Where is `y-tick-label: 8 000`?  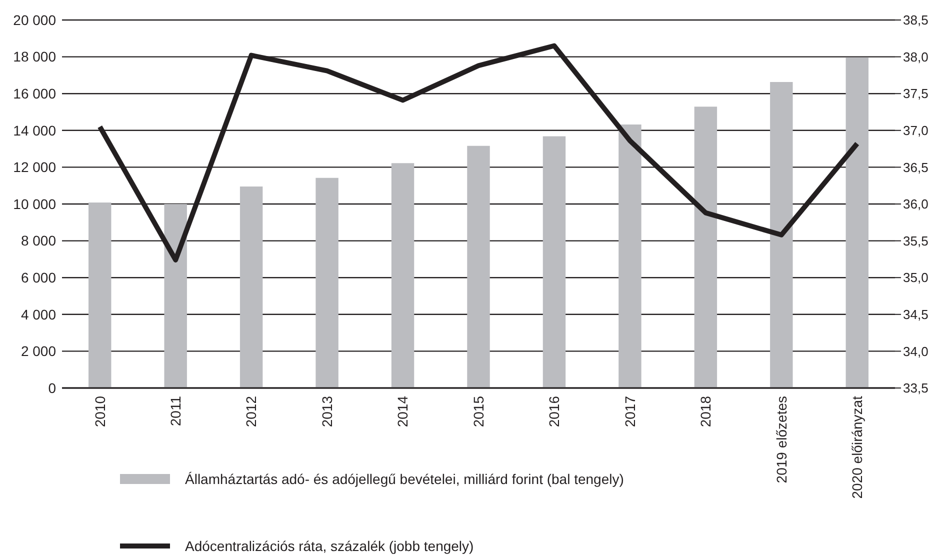 y-tick-label: 8 000 is located at coordinates (38, 240).